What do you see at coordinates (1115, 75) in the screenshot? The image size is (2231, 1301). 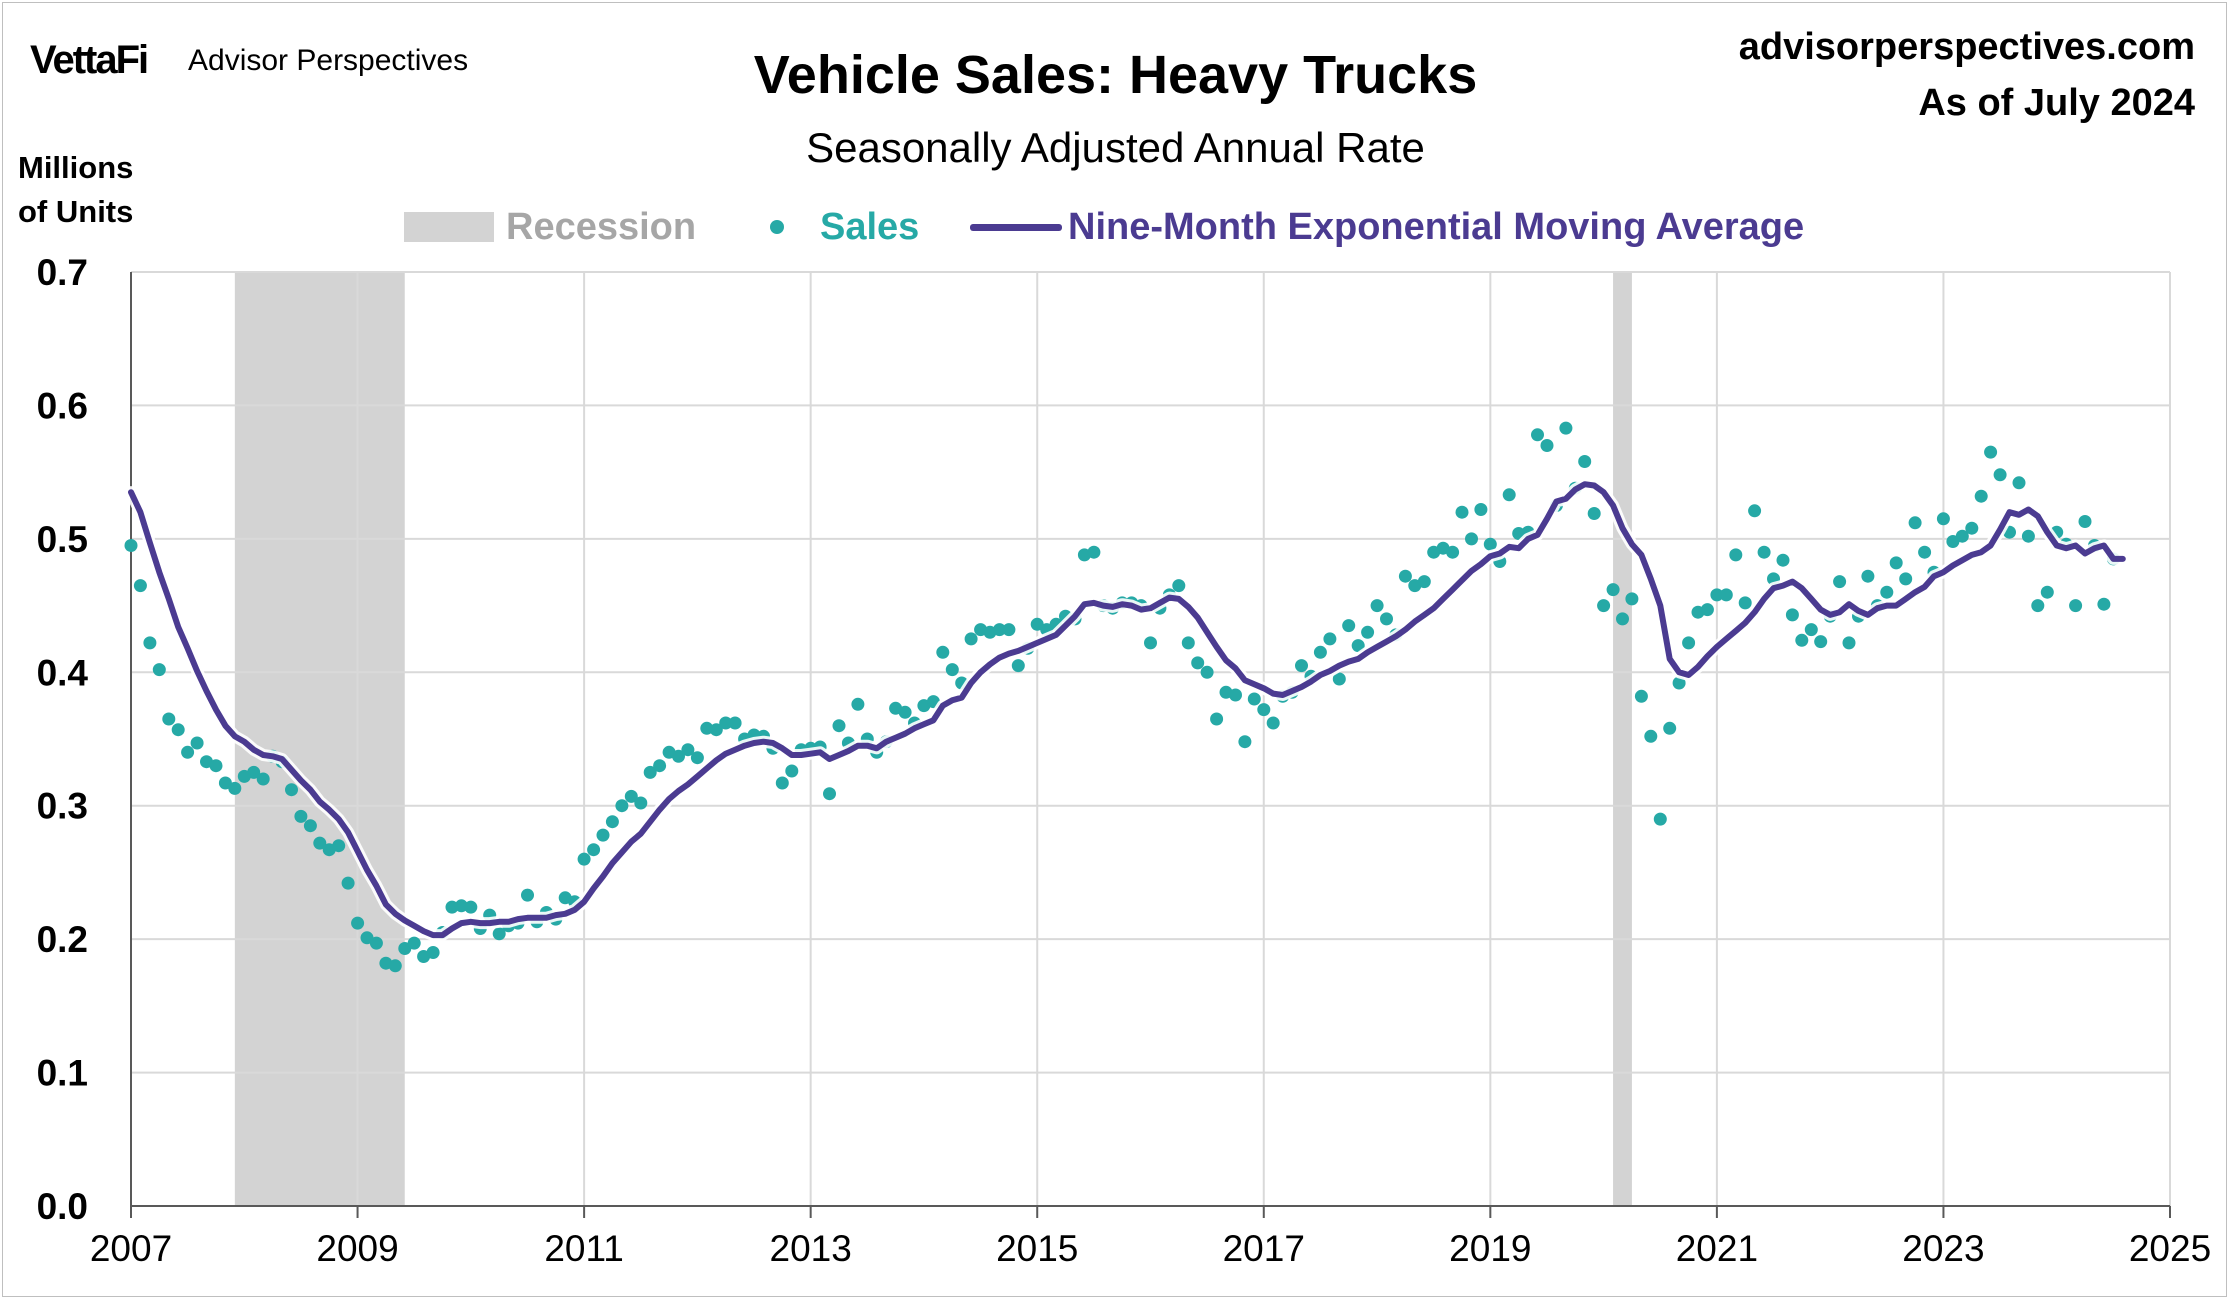 I see `chart-title: Vehicle Sales: Heavy Trucks` at bounding box center [1115, 75].